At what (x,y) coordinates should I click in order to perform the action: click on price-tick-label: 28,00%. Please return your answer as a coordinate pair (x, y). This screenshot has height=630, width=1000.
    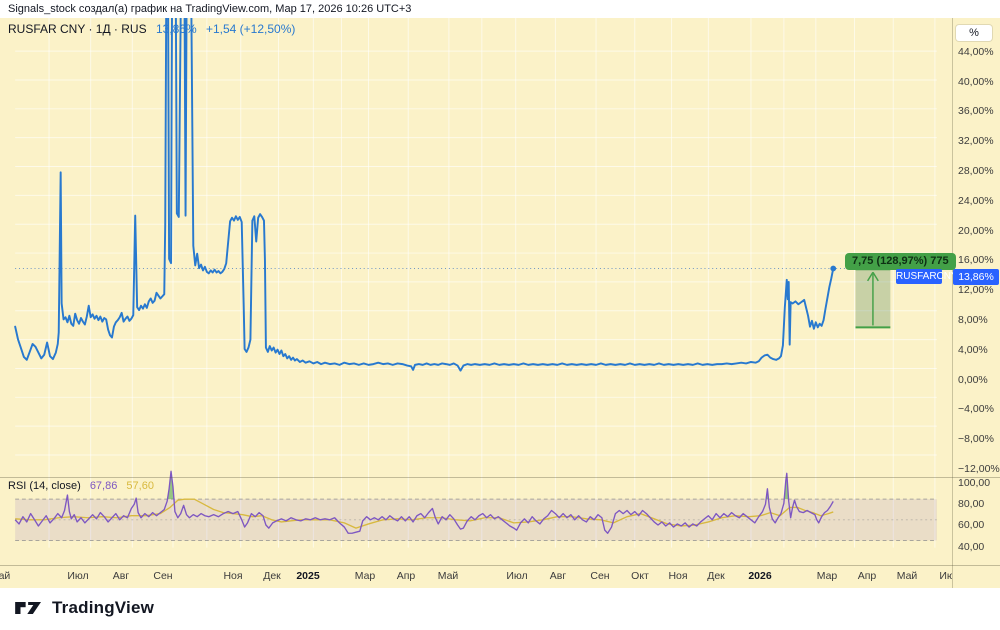
    Looking at the image, I should click on (976, 170).